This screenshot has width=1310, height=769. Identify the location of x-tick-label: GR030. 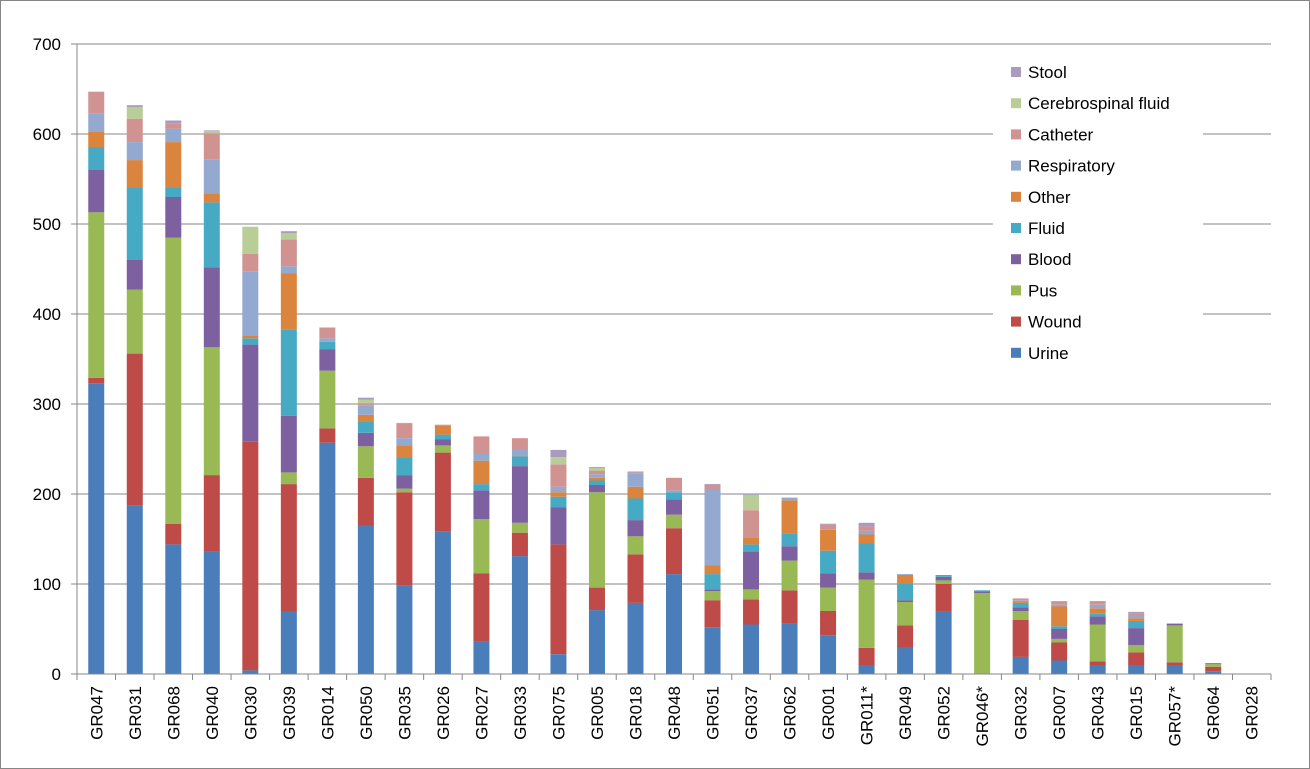
(250, 713).